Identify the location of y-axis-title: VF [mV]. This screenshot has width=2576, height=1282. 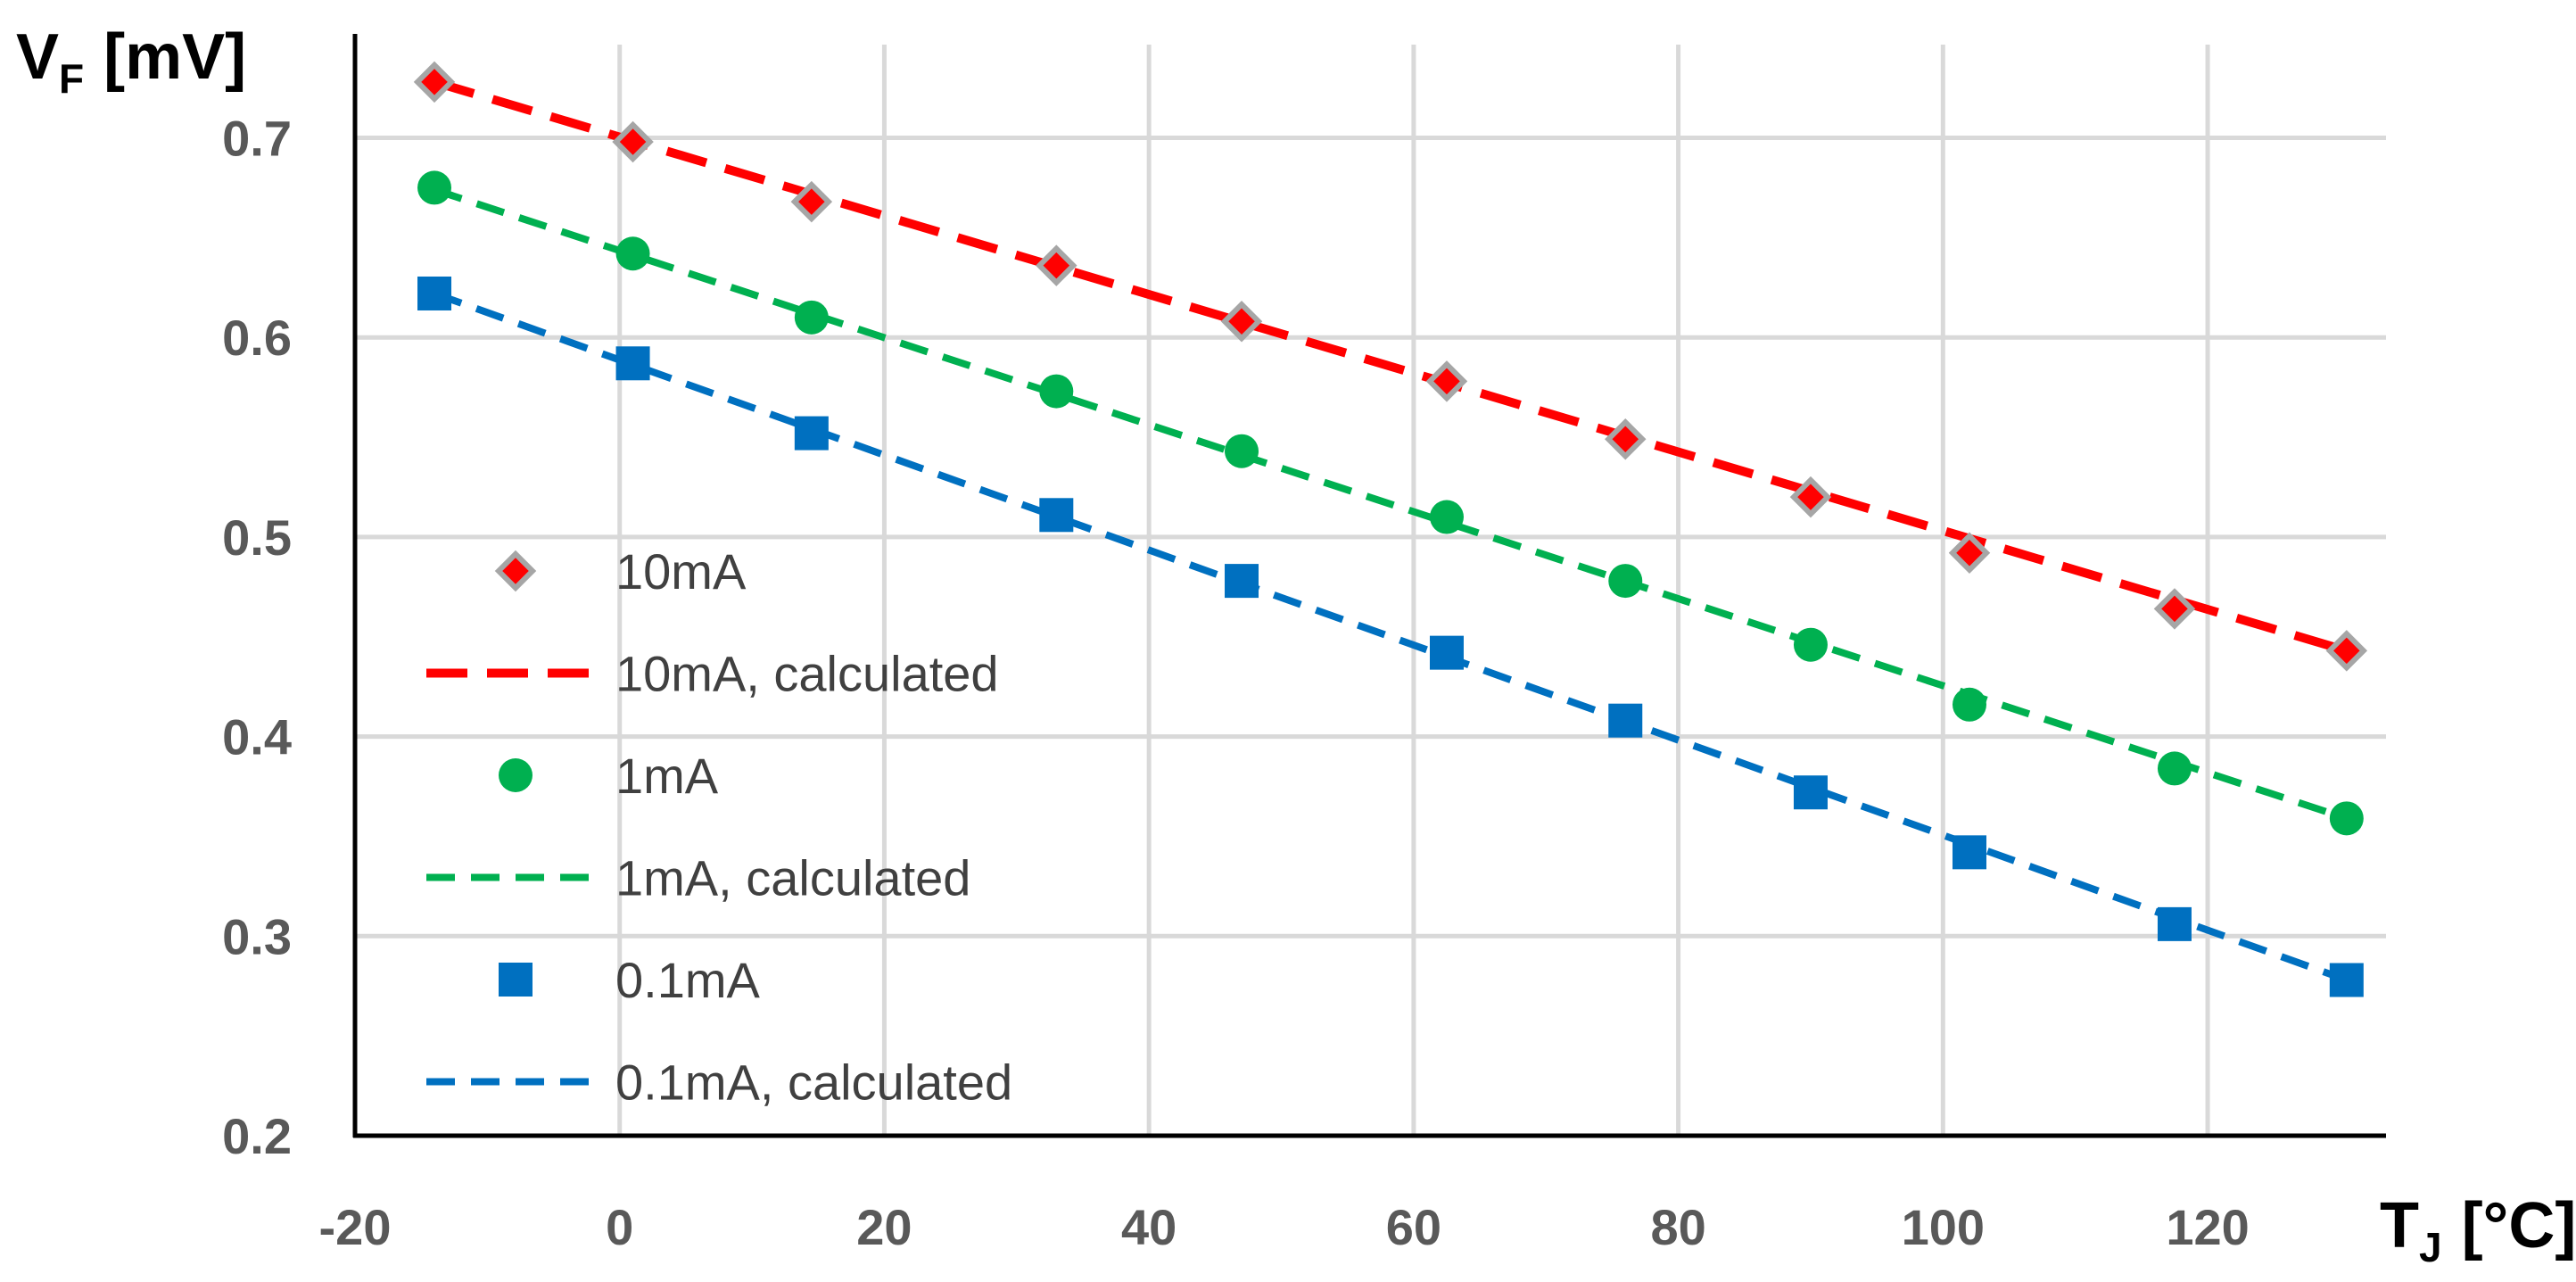
(131, 61).